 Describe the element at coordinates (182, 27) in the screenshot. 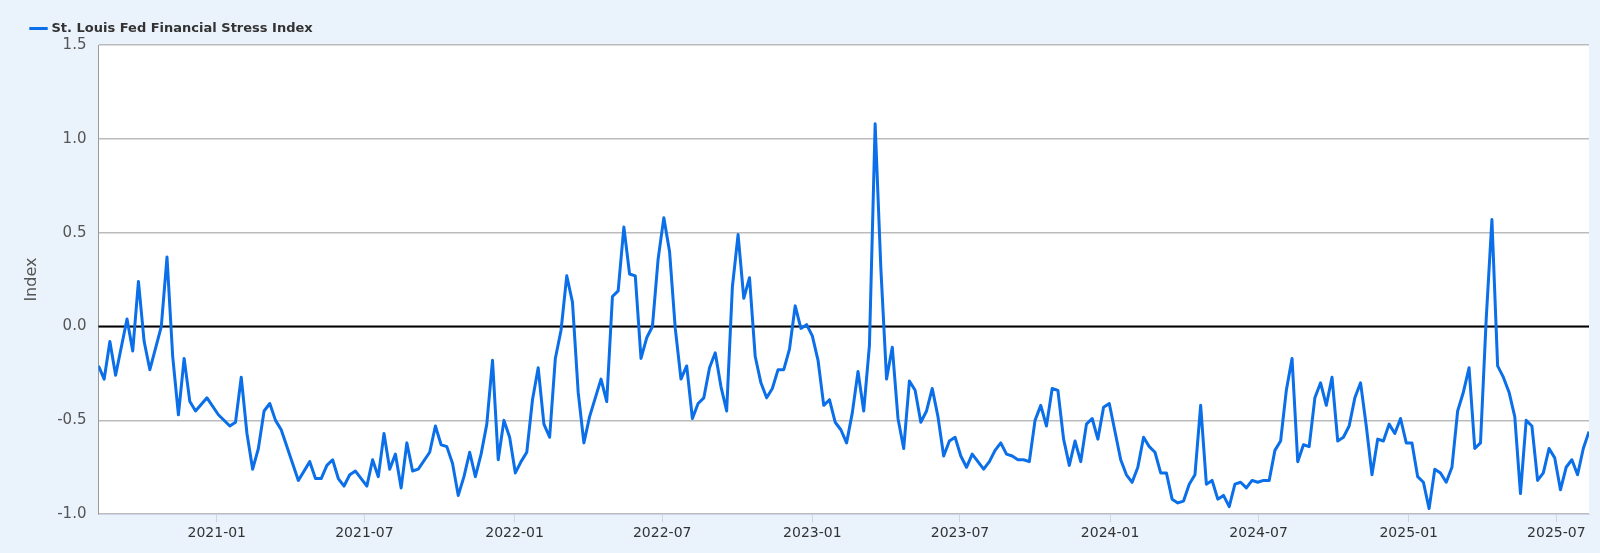

I see `legend-label: St. Louis Fed Financial Stress Index` at that location.